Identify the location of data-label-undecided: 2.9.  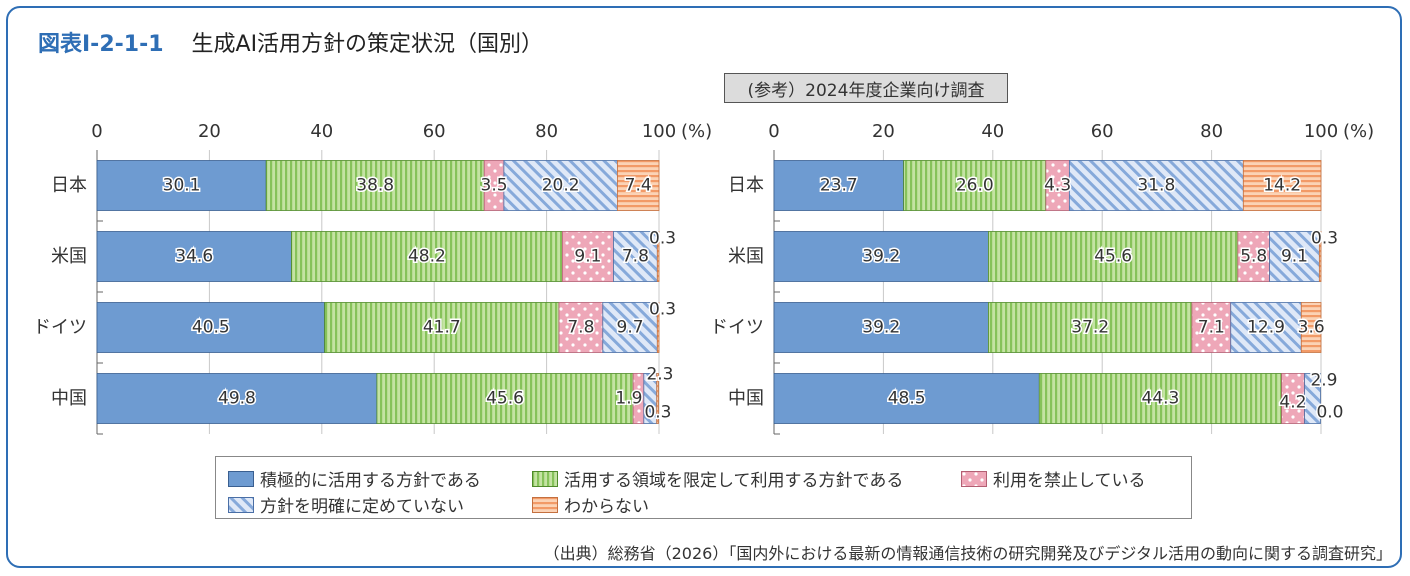
(1323, 381).